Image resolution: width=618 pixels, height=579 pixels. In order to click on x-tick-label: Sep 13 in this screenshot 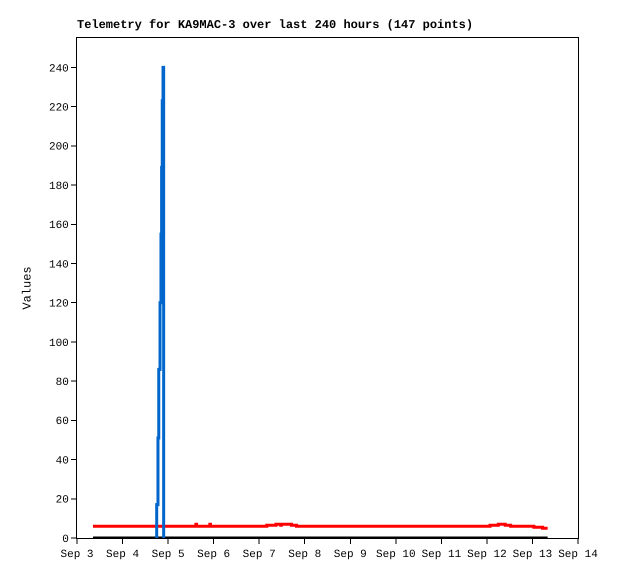, I will do `click(532, 555)`.